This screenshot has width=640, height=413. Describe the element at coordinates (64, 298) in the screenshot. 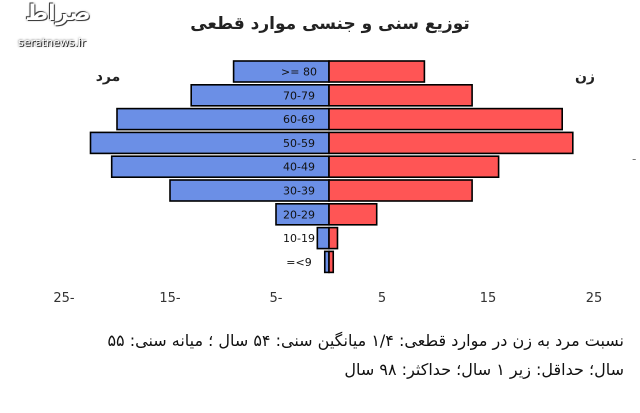

I see `x-tick-label-0: 25-` at that location.